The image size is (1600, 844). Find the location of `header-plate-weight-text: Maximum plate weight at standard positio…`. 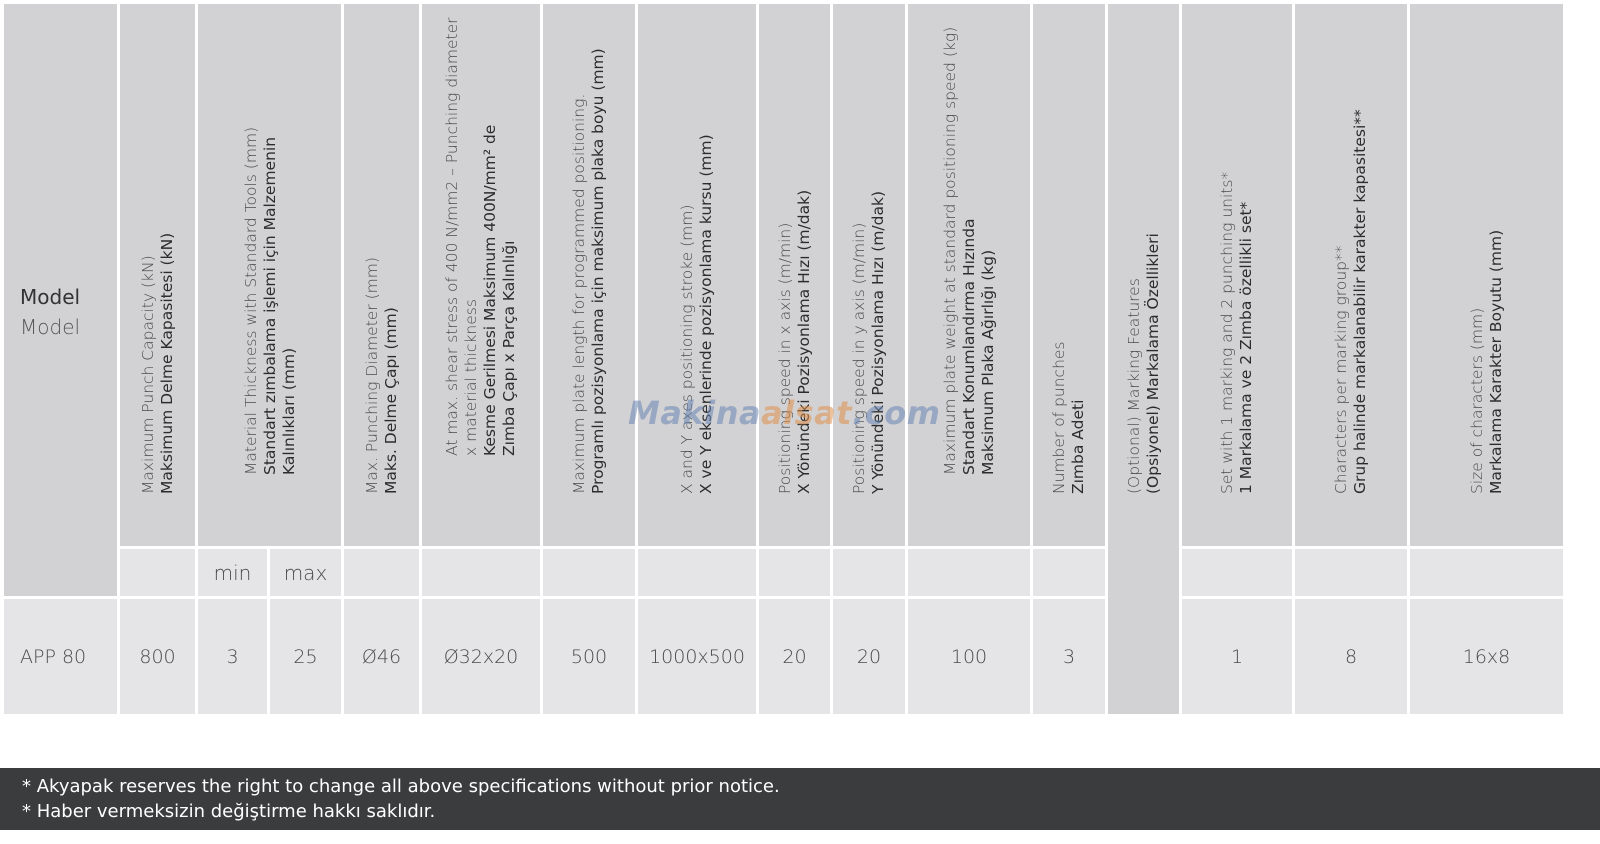

header-plate-weight-text: Maximum plate weight at standard positio… is located at coordinates (969, 250).